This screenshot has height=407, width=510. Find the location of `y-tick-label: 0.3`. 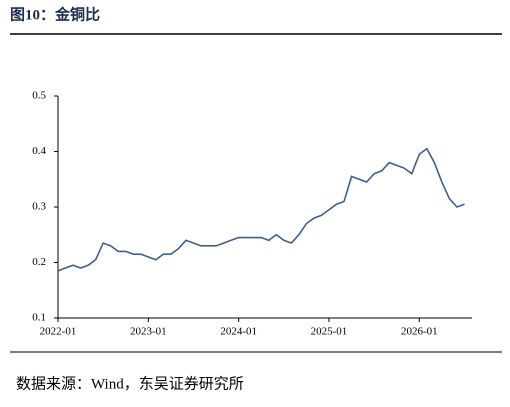

y-tick-label: 0.3 is located at coordinates (39, 207).